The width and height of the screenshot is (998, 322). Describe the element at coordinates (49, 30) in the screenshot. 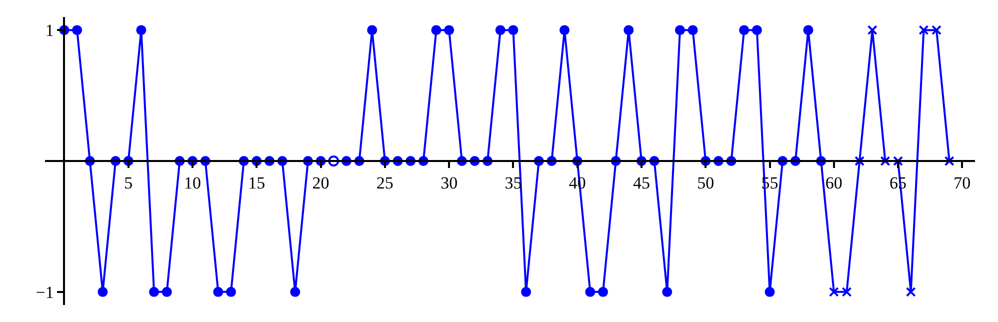

I see `y-tick-label: 1` at that location.